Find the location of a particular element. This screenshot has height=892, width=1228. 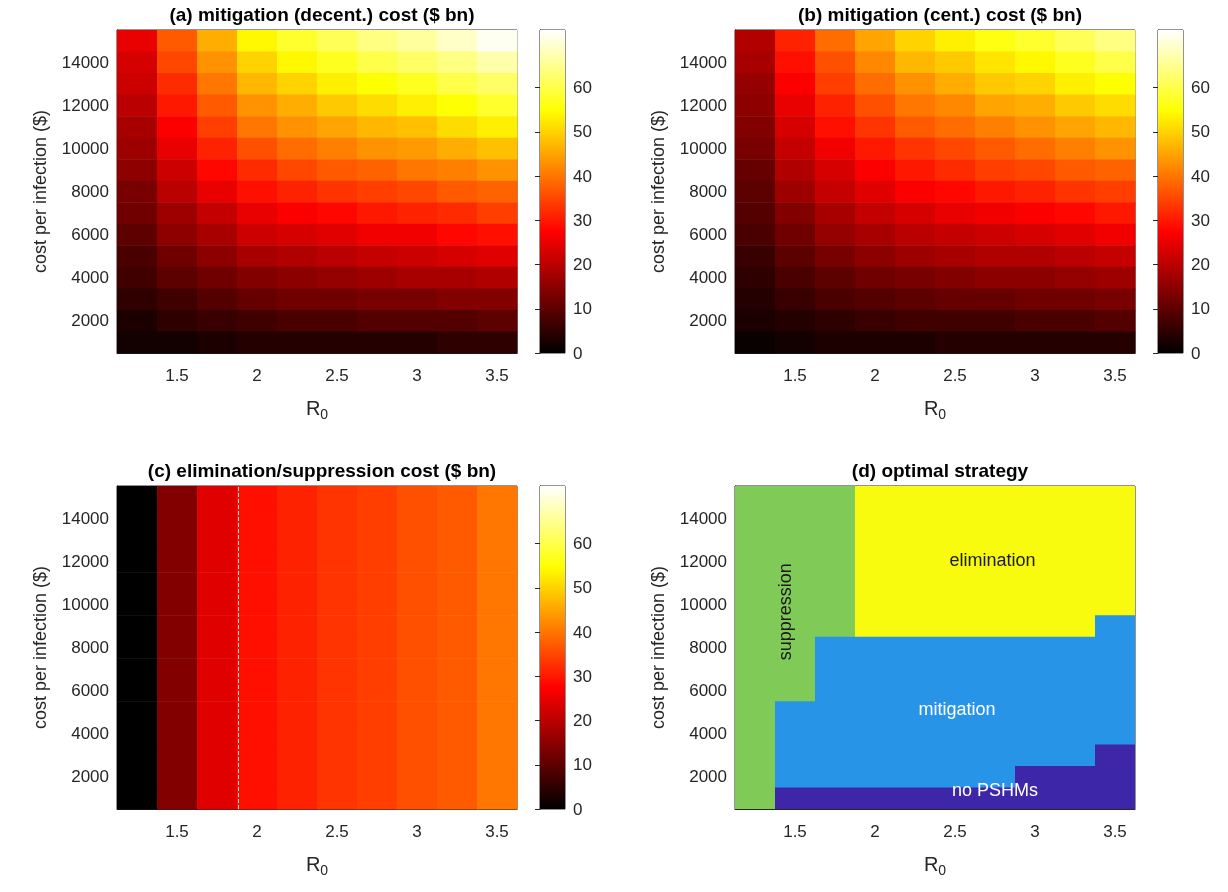

chart-title: (b) mitigation (cent.) cost ($ bn) is located at coordinates (940, 14).